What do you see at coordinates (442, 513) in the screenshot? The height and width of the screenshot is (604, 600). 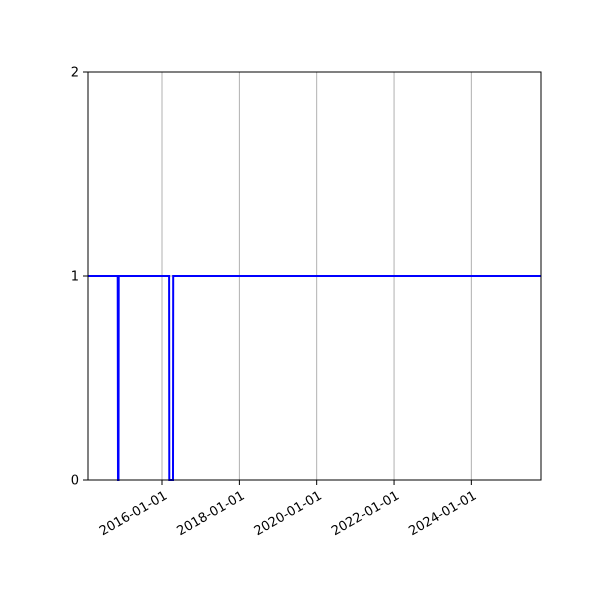 I see `x-tick-label: 2024-01-01` at bounding box center [442, 513].